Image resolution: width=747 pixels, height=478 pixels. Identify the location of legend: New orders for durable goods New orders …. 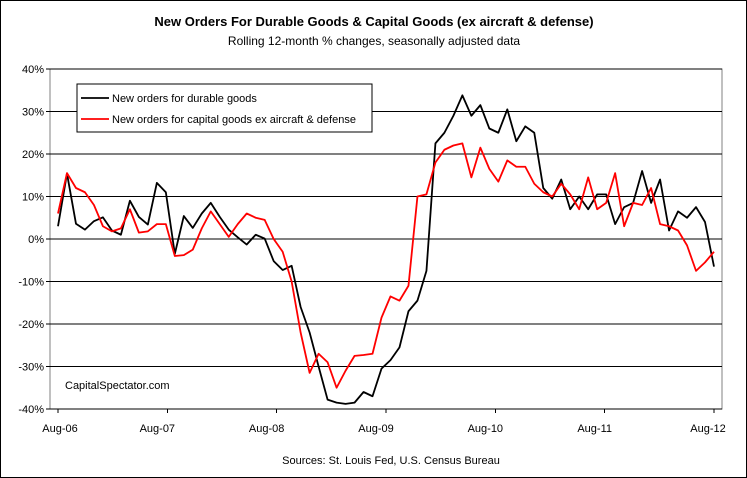
(224, 108).